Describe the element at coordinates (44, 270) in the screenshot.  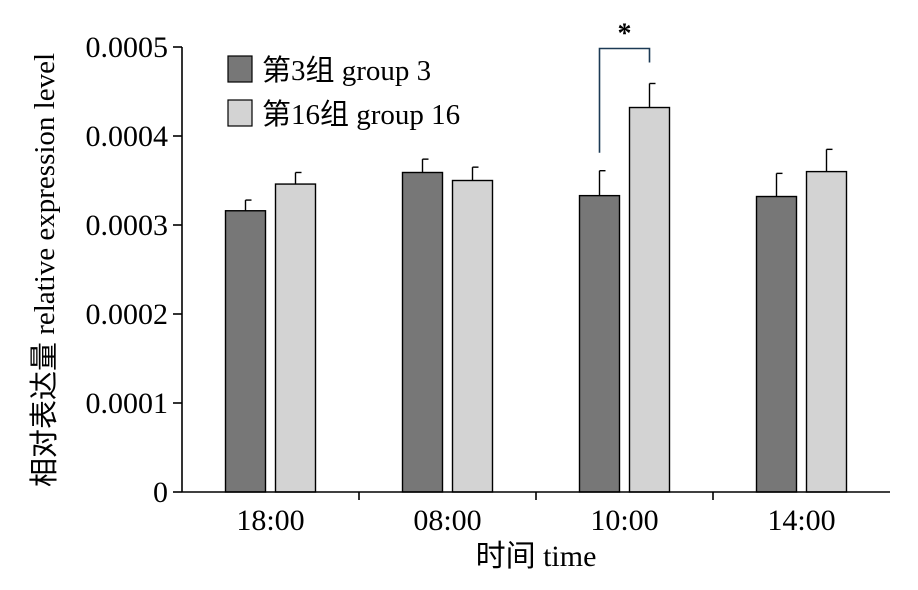
I see `y-axis-label: 相对表达量 relative expression level` at that location.